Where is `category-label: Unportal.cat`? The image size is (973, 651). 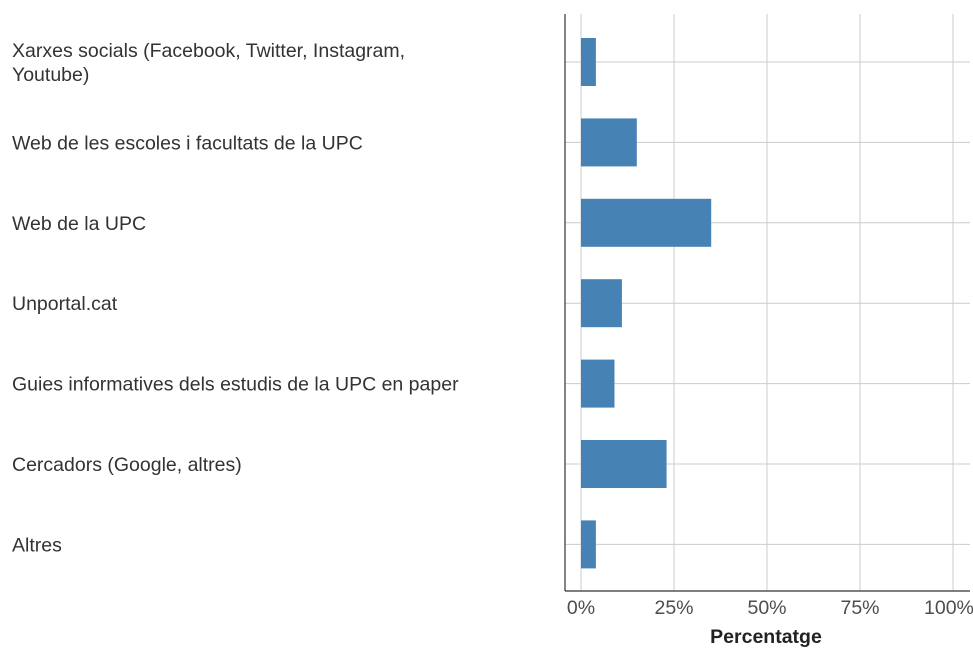 category-label: Unportal.cat is located at coordinates (65, 304).